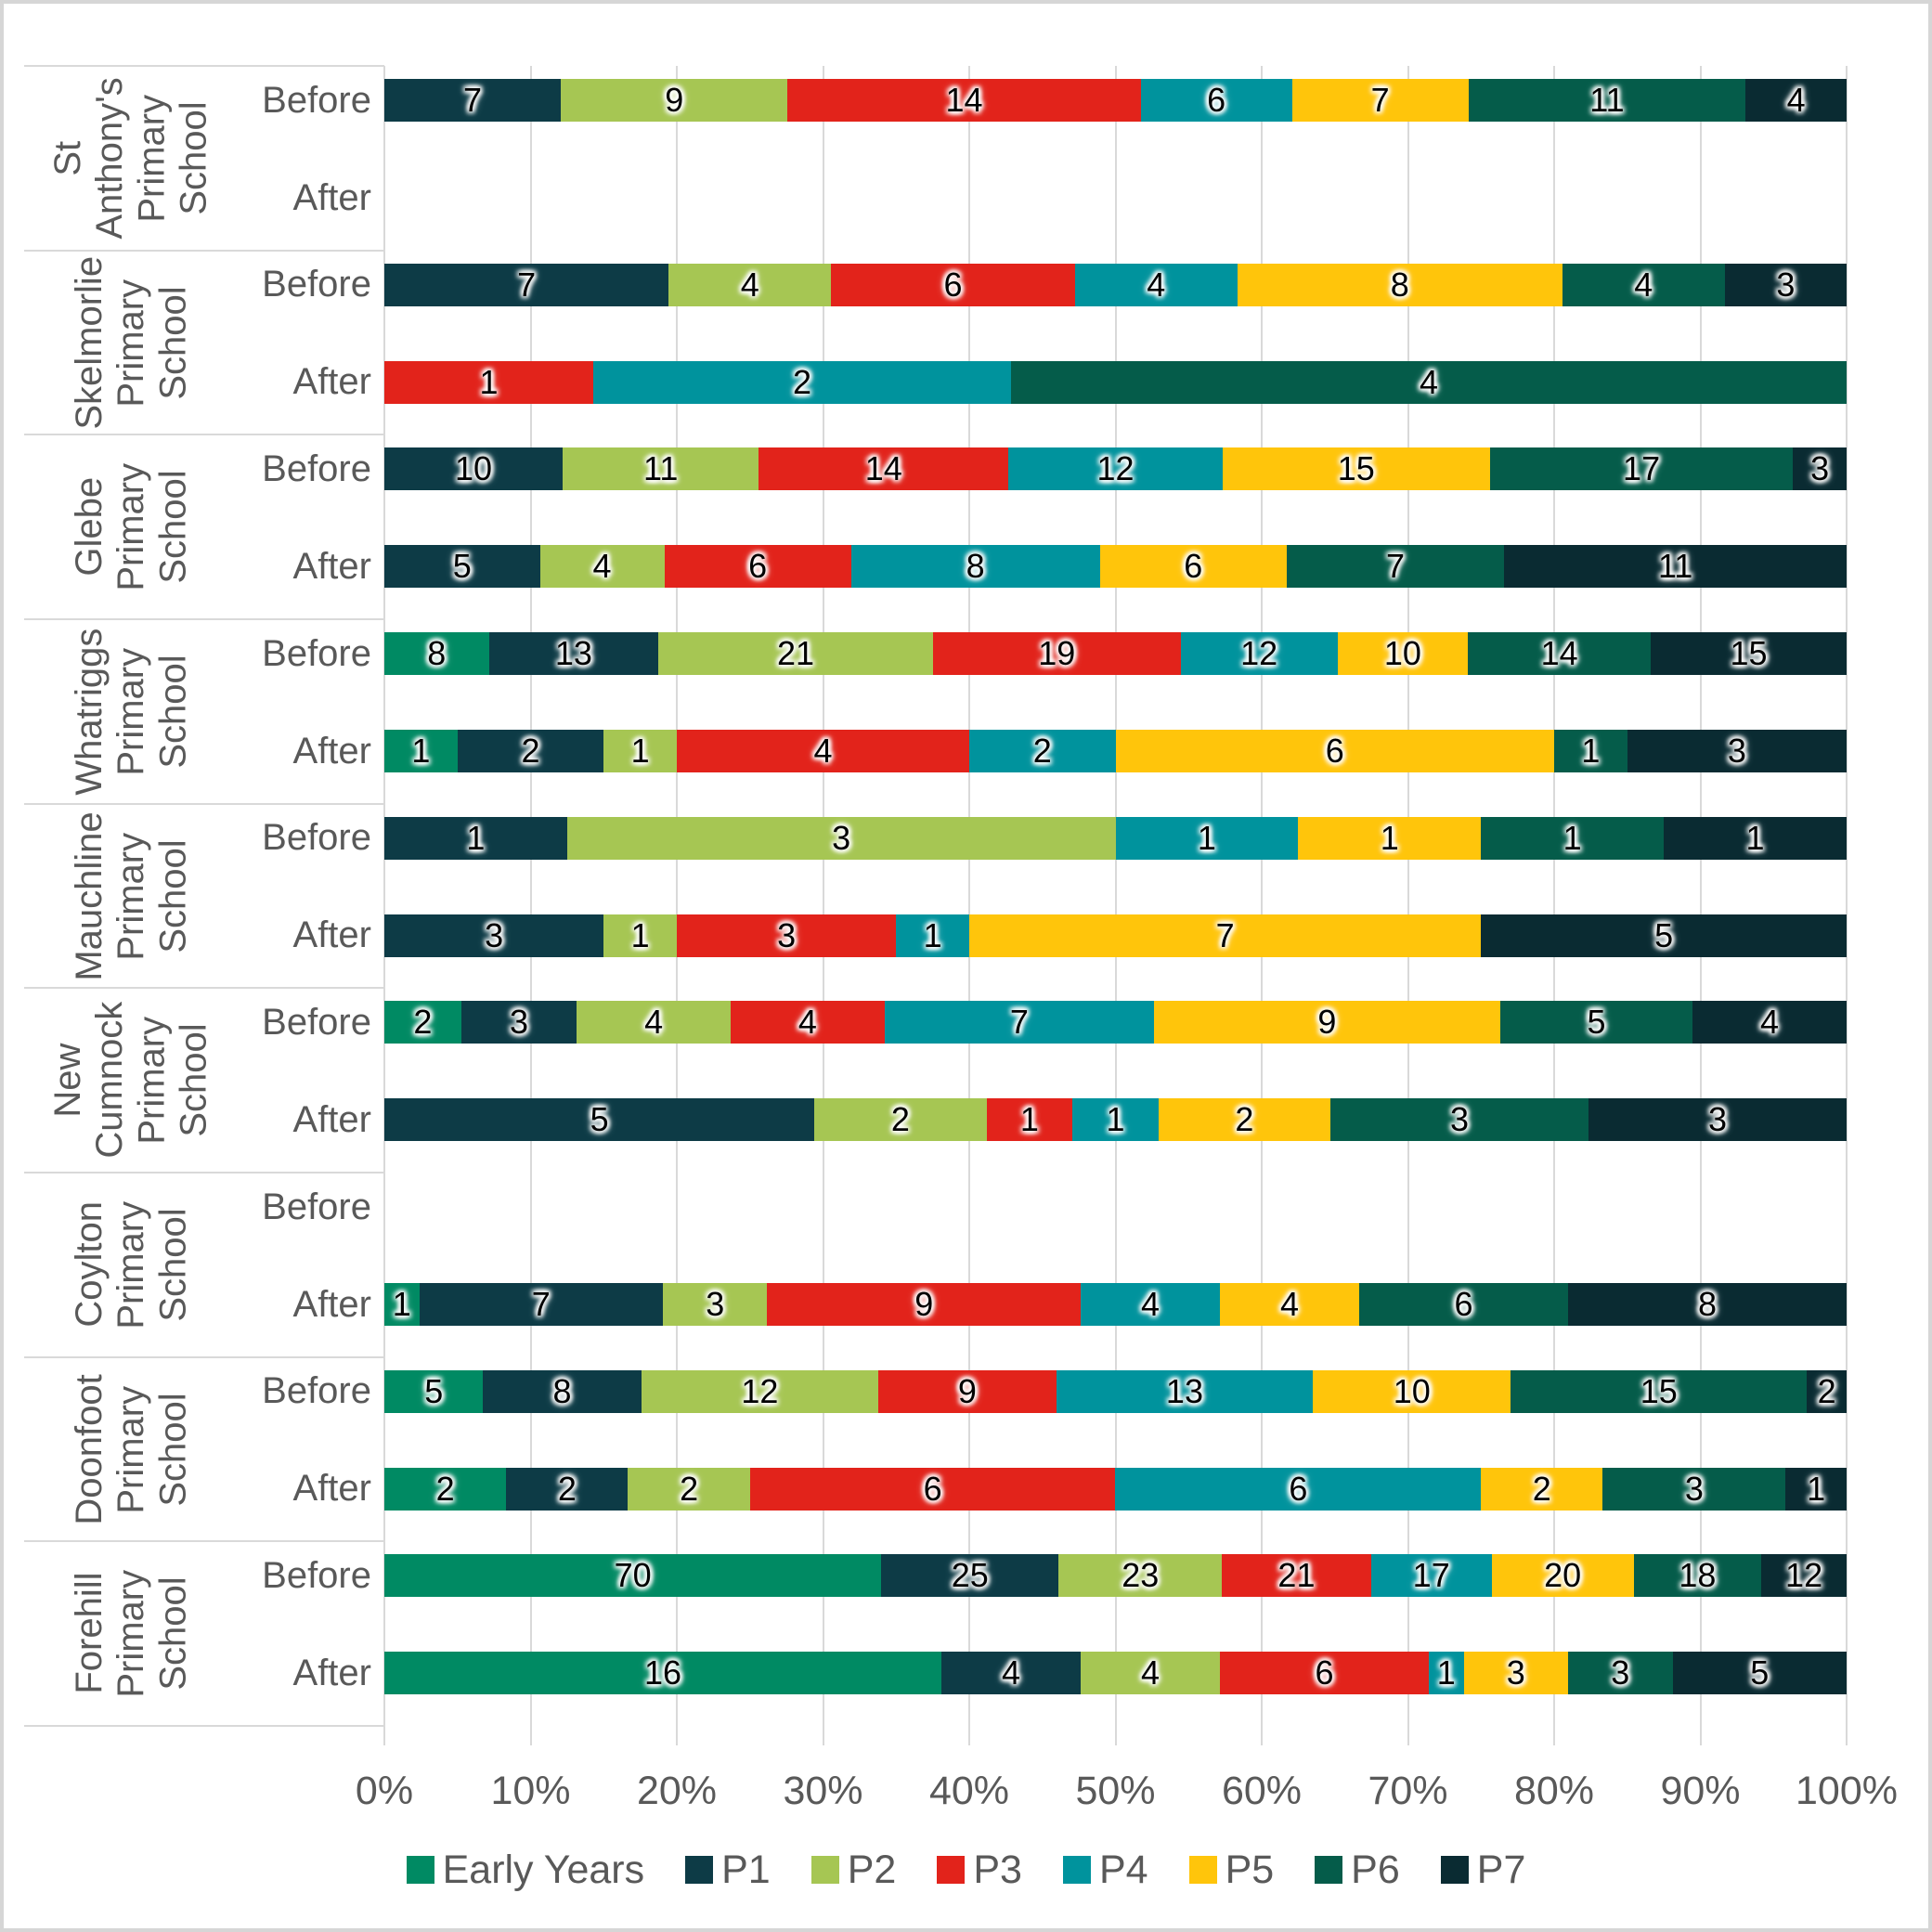 Image resolution: width=1932 pixels, height=1932 pixels. I want to click on x-tick-label: 90%, so click(1700, 1791).